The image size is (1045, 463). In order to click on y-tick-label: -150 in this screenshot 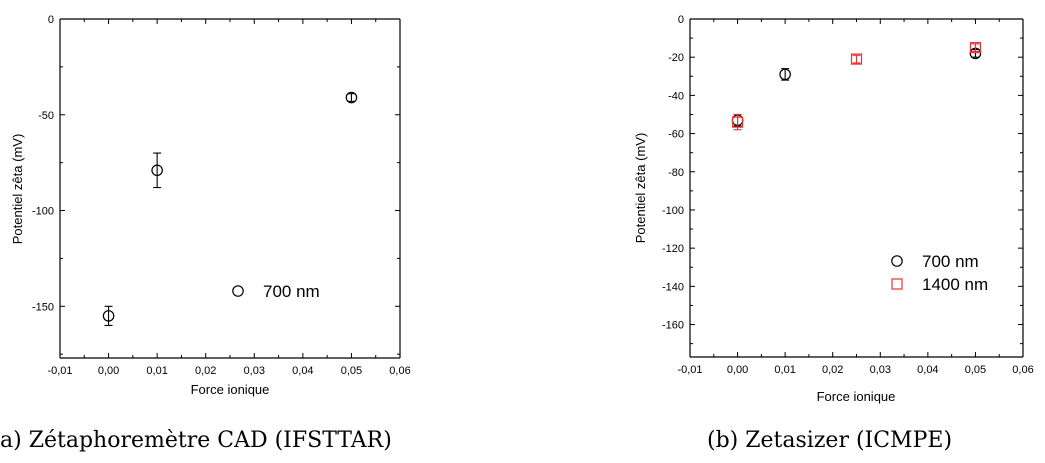, I will do `click(43, 307)`.